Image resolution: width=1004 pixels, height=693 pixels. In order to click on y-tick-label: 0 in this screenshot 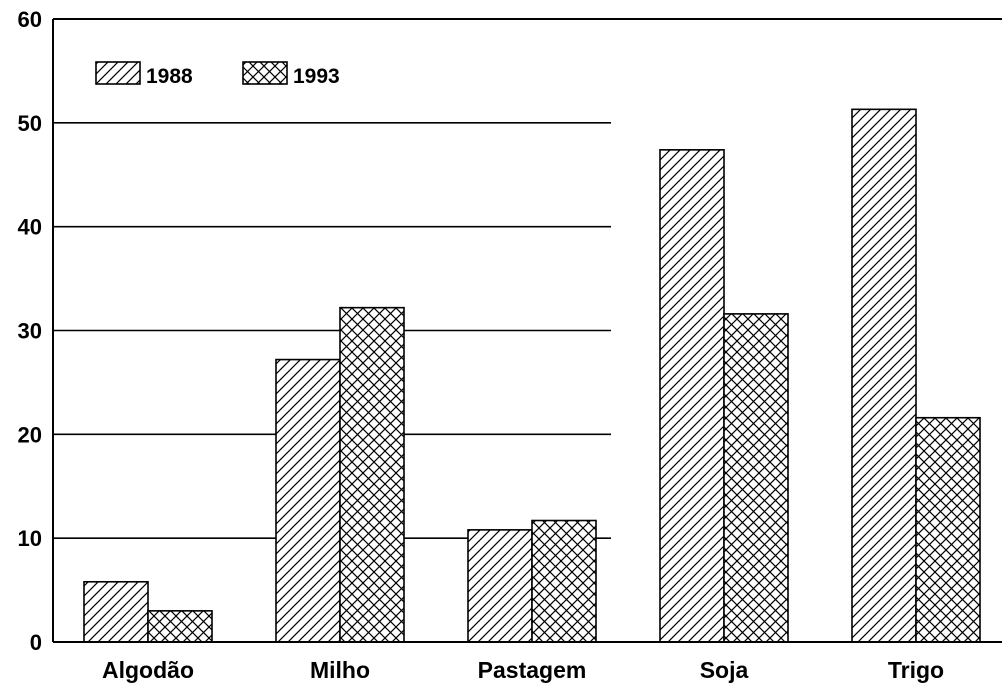, I will do `click(36, 642)`.